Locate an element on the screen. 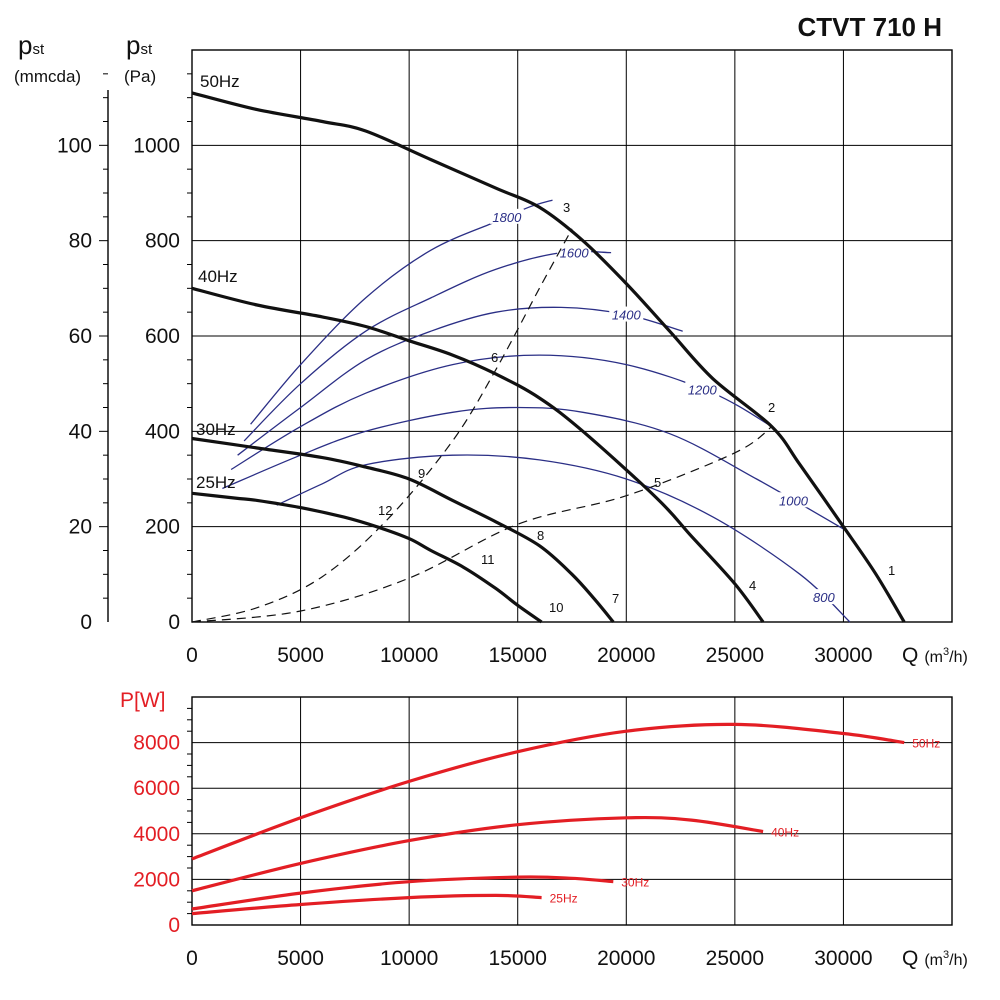 This screenshot has width=1000, height=1000. chart-title: CTVT 710 H is located at coordinates (870, 27).